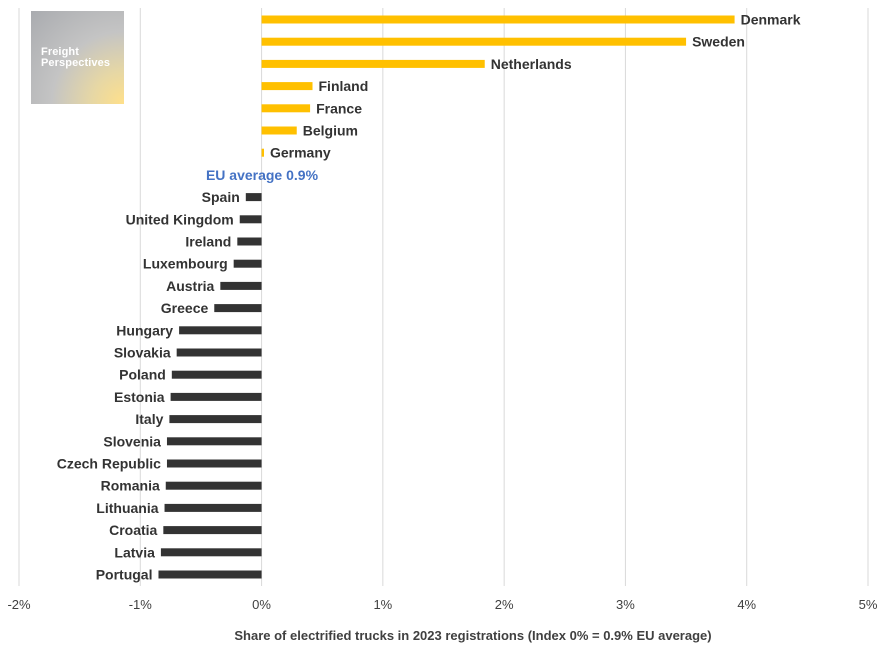  What do you see at coordinates (185, 308) in the screenshot?
I see `bar-label: Greece` at bounding box center [185, 308].